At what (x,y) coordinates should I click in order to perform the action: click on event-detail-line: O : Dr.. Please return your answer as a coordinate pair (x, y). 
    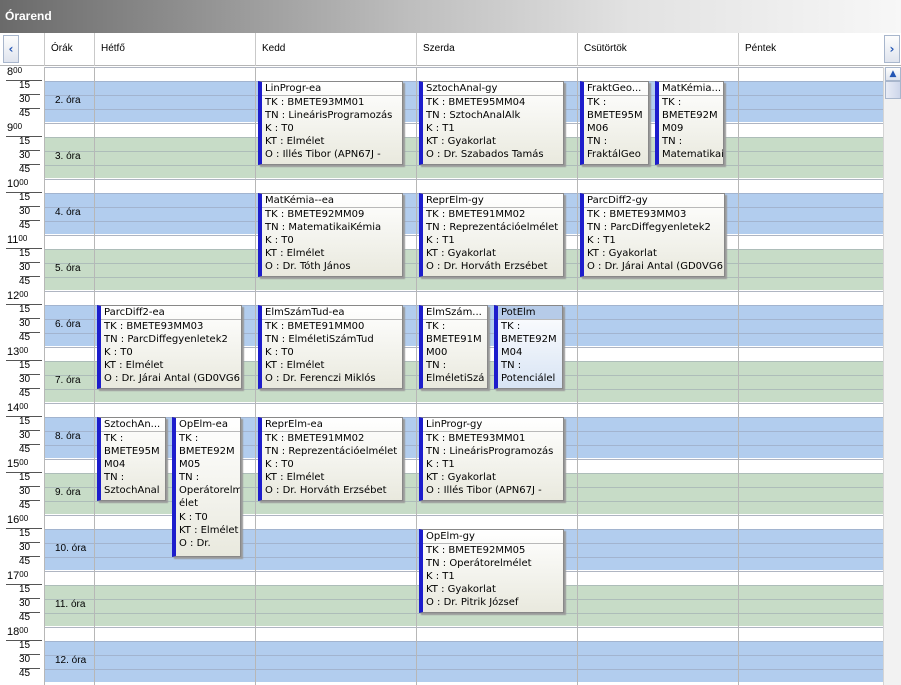
    Looking at the image, I should click on (195, 543).